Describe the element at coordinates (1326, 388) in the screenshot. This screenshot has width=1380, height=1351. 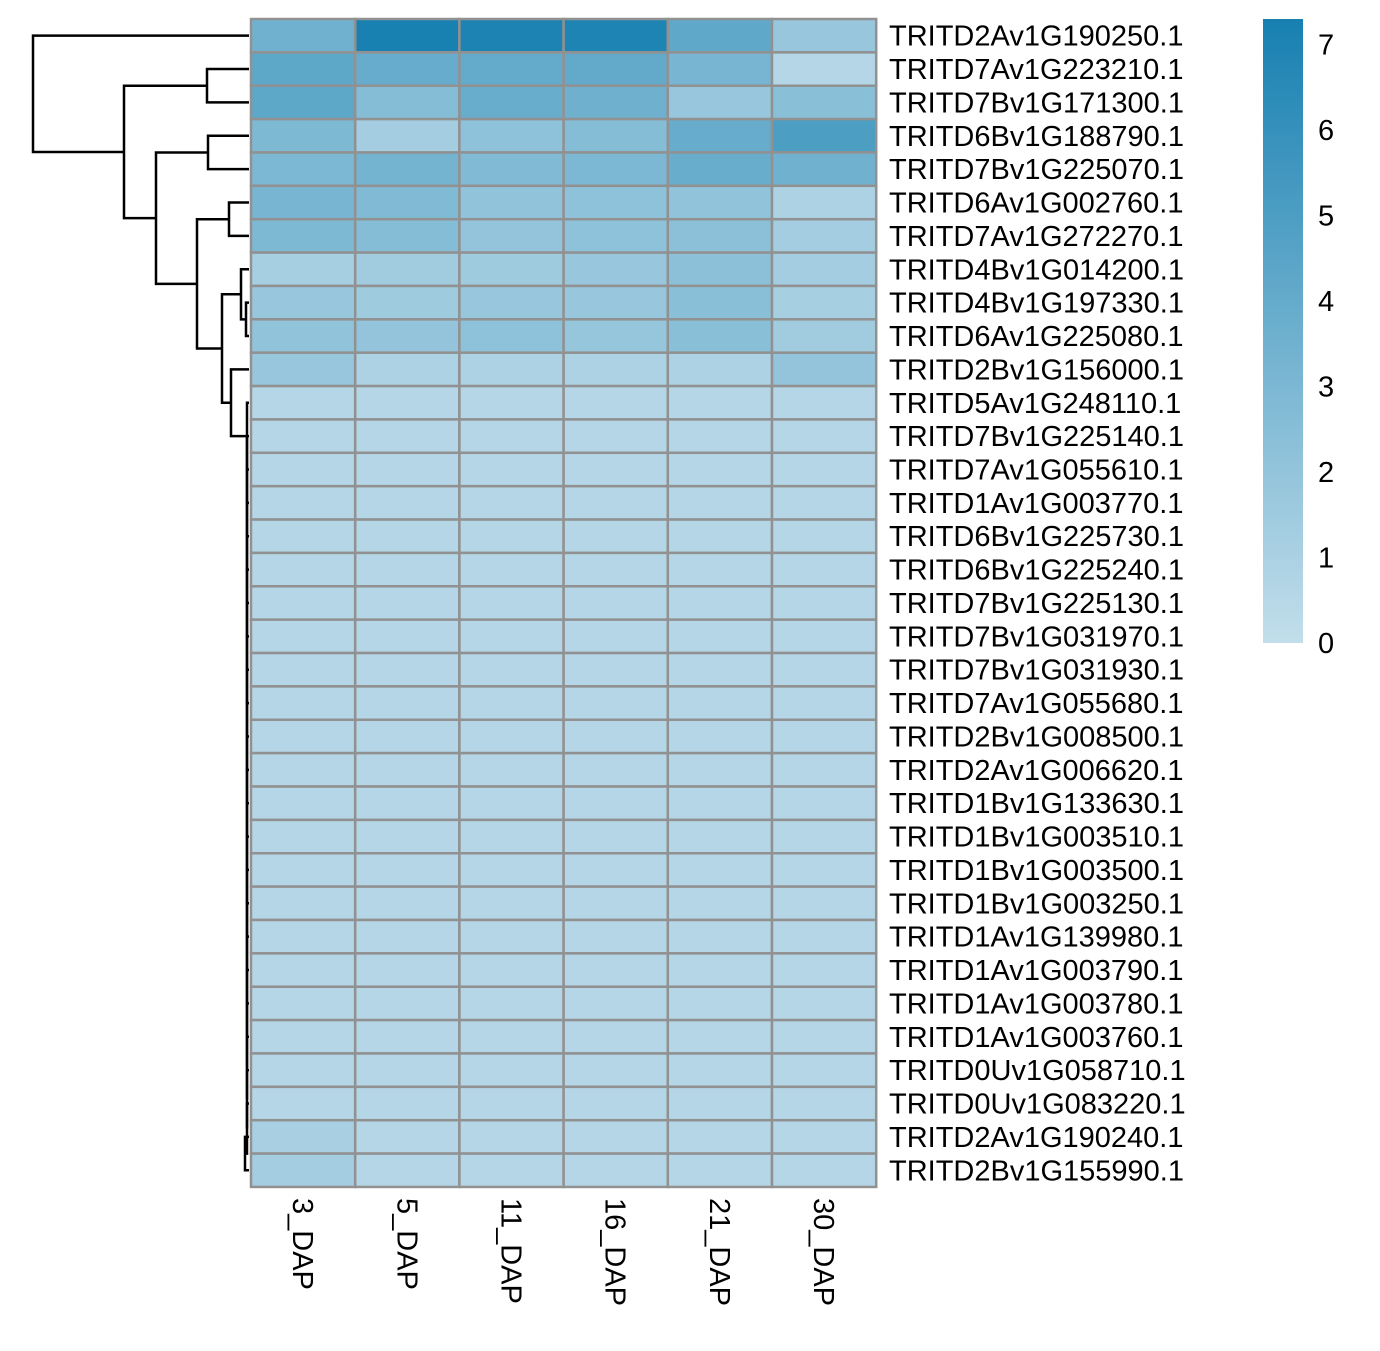
I see `legend-tick-label: 3` at that location.